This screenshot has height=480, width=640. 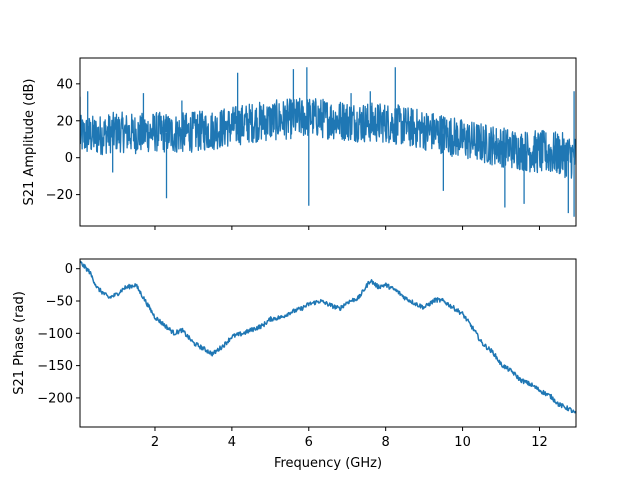 I want to click on y-tick-label: −20, so click(x=59, y=195).